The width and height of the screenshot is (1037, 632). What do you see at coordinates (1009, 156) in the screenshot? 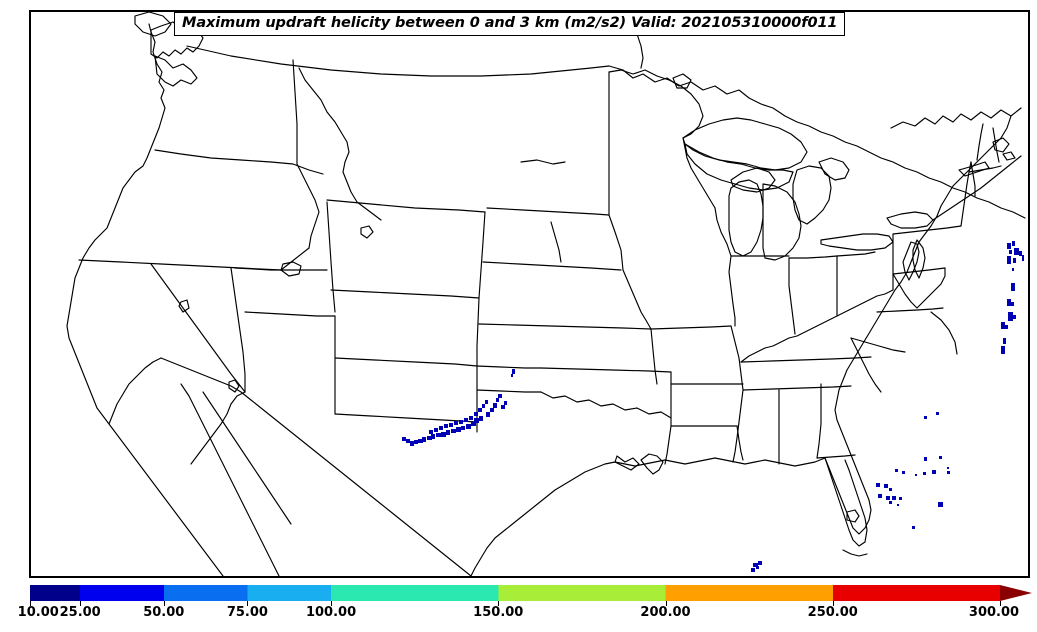
I see `nantucket-island` at bounding box center [1009, 156].